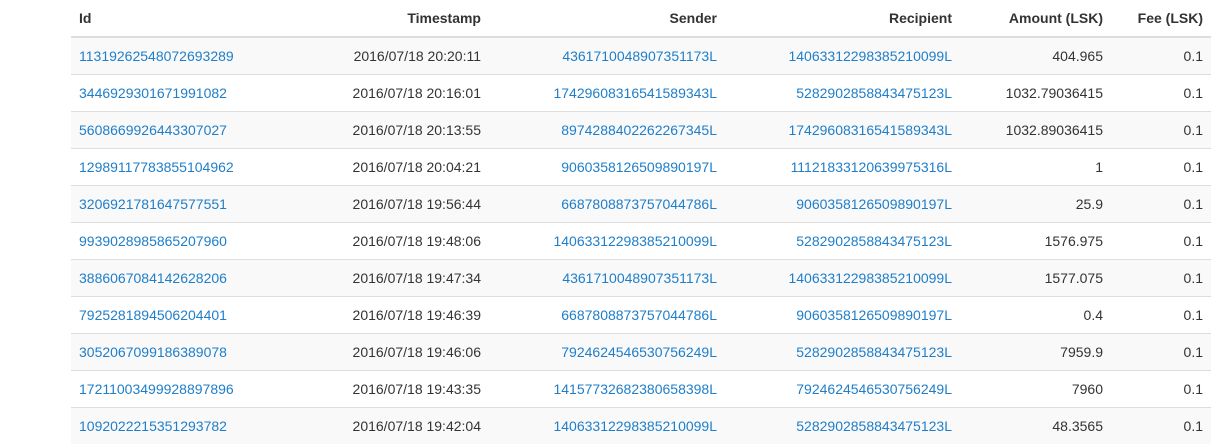  I want to click on timestamp-cell: 2016/07/18 19:56:44, so click(376, 203).